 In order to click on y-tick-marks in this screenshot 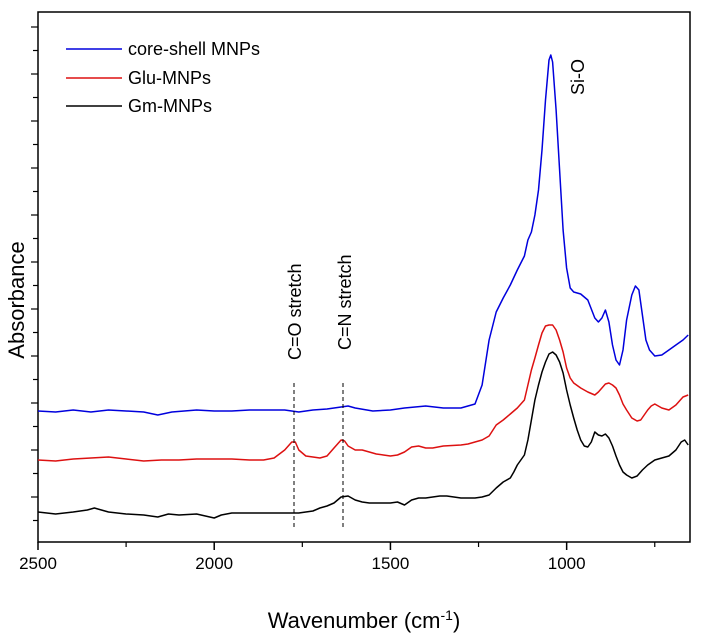, I will do `click(34, 274)`.